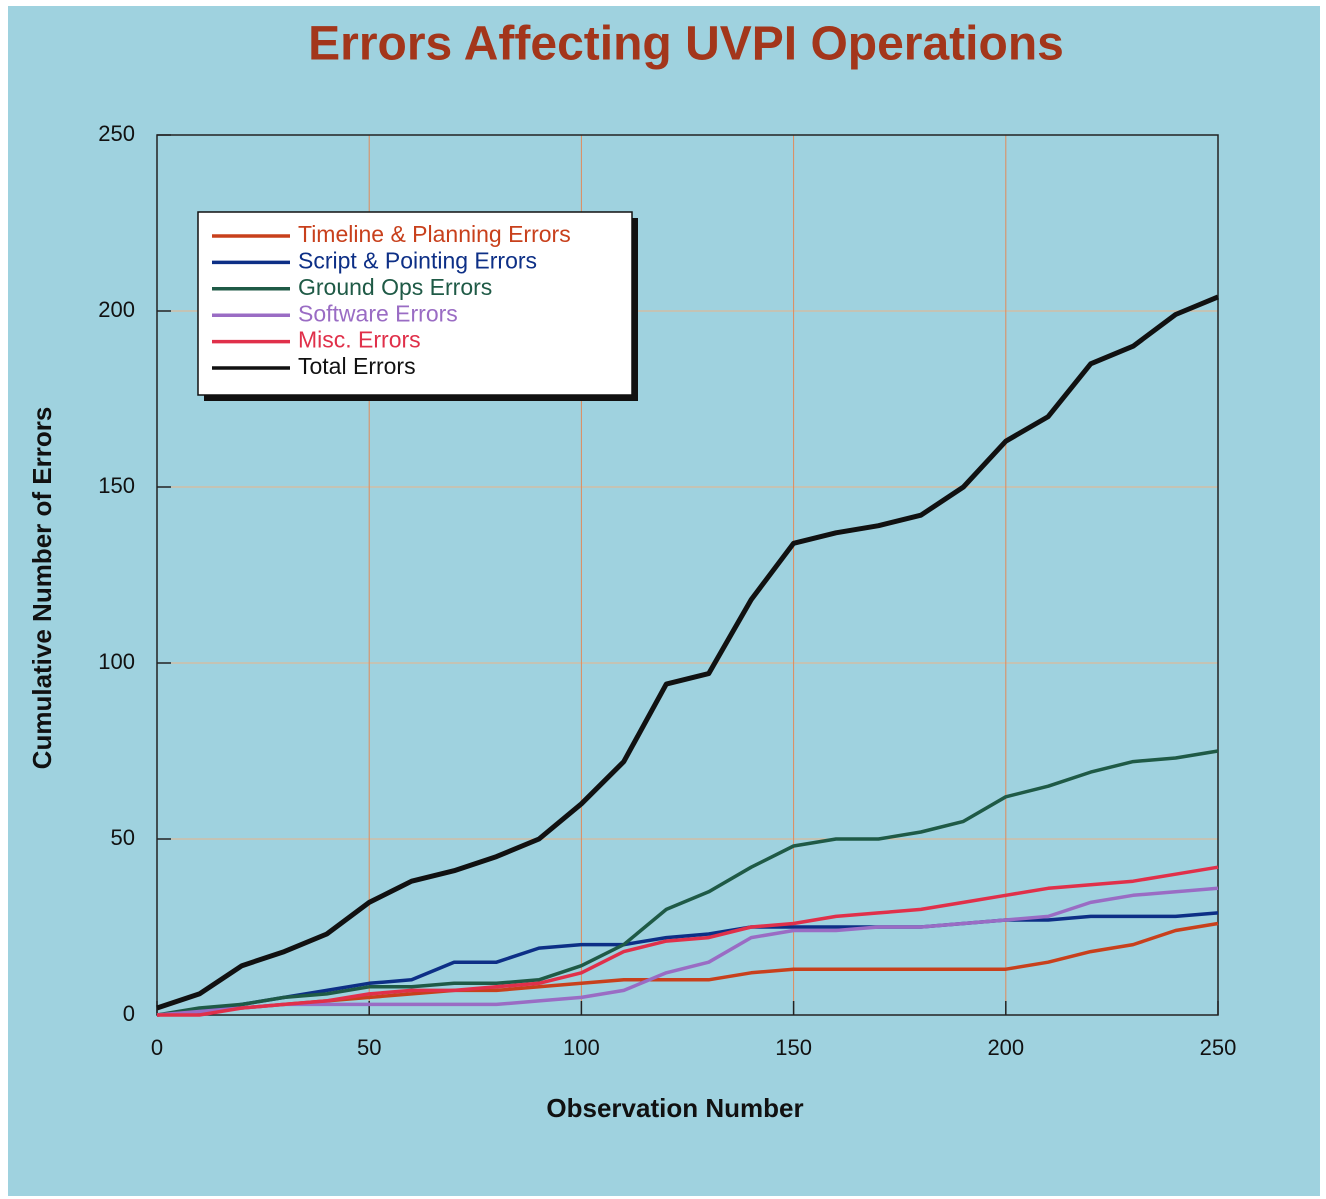 Image resolution: width=1326 pixels, height=1199 pixels. Describe the element at coordinates (434, 234) in the screenshot. I see `legend-label: Timeline & Planning Errors` at that location.